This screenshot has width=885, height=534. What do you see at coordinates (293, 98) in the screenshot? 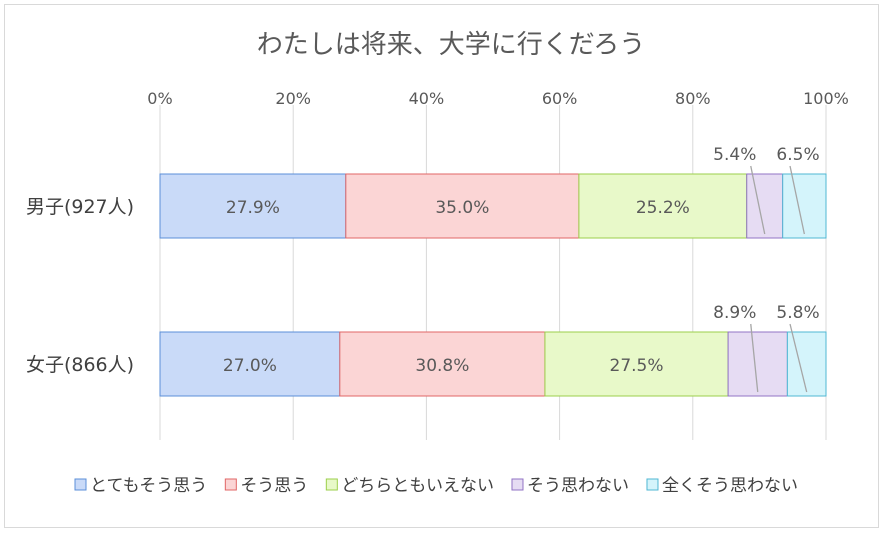
I see `x-tick-label: 20%` at bounding box center [293, 98].